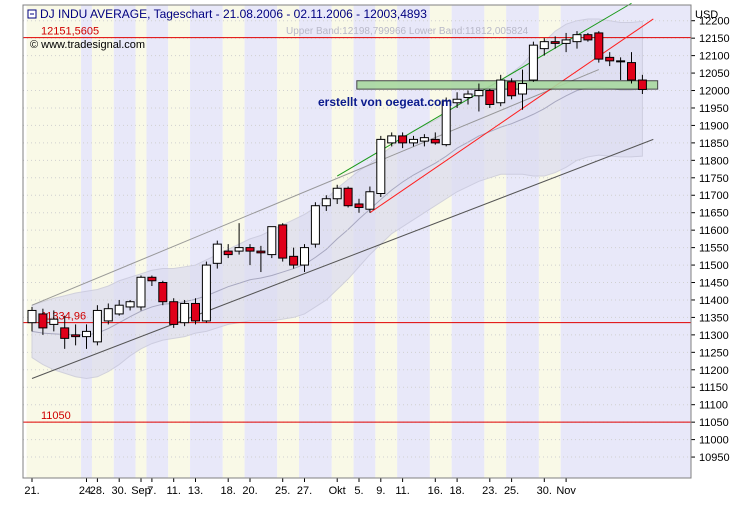 The image size is (750, 512). Describe the element at coordinates (714, 458) in the screenshot. I see `y-tick-label: 10950` at that location.